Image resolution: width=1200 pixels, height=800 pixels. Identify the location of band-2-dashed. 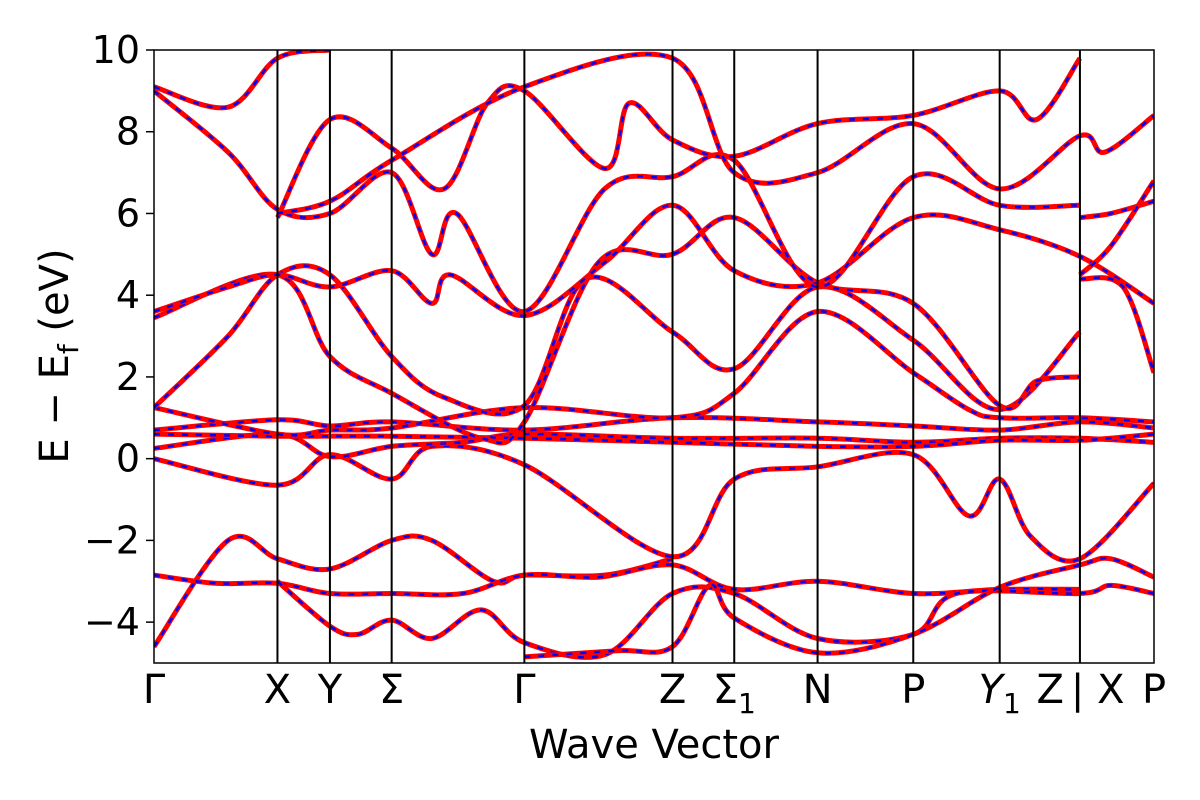
(617, 580).